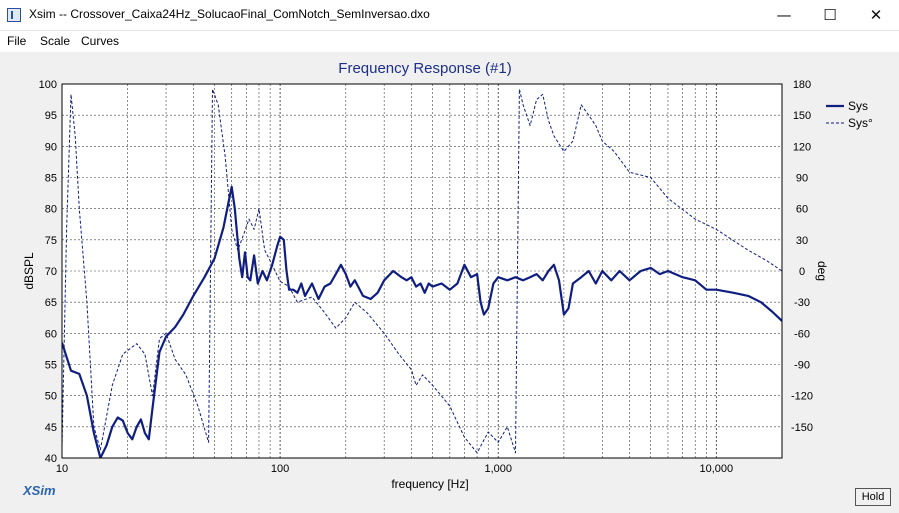 Image resolution: width=899 pixels, height=513 pixels. Describe the element at coordinates (802, 256) in the screenshot. I see `y2-tick-labels: 180 150 120 90 60 30 0 -30 -60 -90 -120 -150` at that location.